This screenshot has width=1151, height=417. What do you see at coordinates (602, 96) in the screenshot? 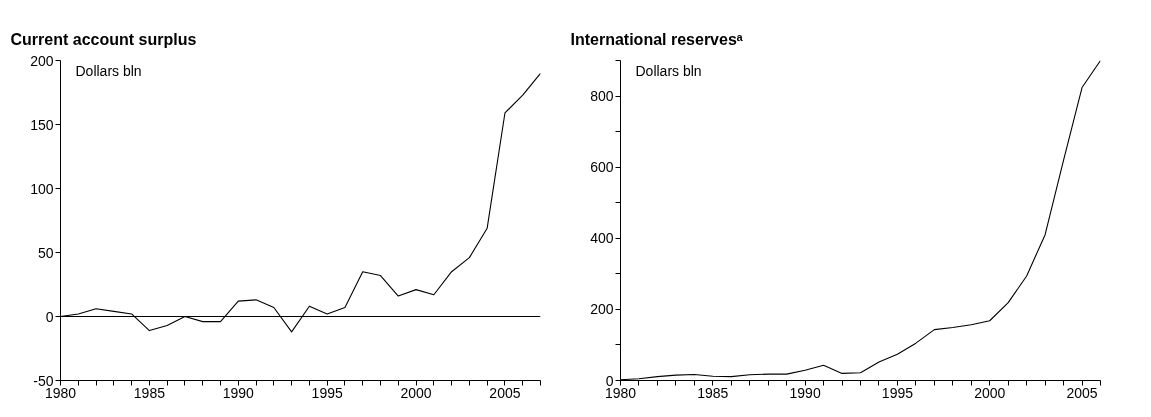
I see `y-tick-label: 800` at bounding box center [602, 96].